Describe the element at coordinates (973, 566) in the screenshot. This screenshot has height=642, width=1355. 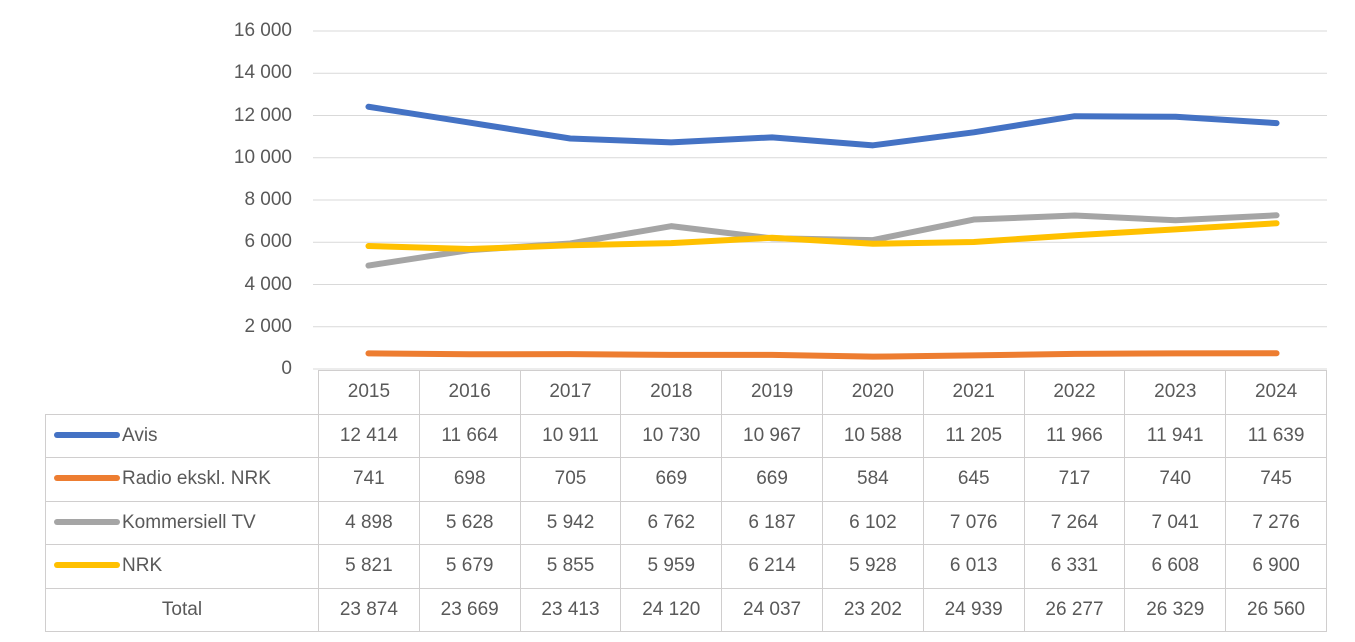
I see `value-cell: 6 013` at that location.